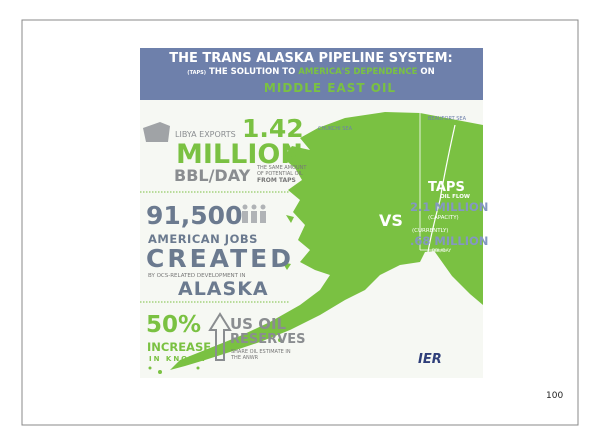 The image size is (600, 443). Describe the element at coordinates (203, 239) in the screenshot. I see `text: AMERICAN JOBS` at that location.